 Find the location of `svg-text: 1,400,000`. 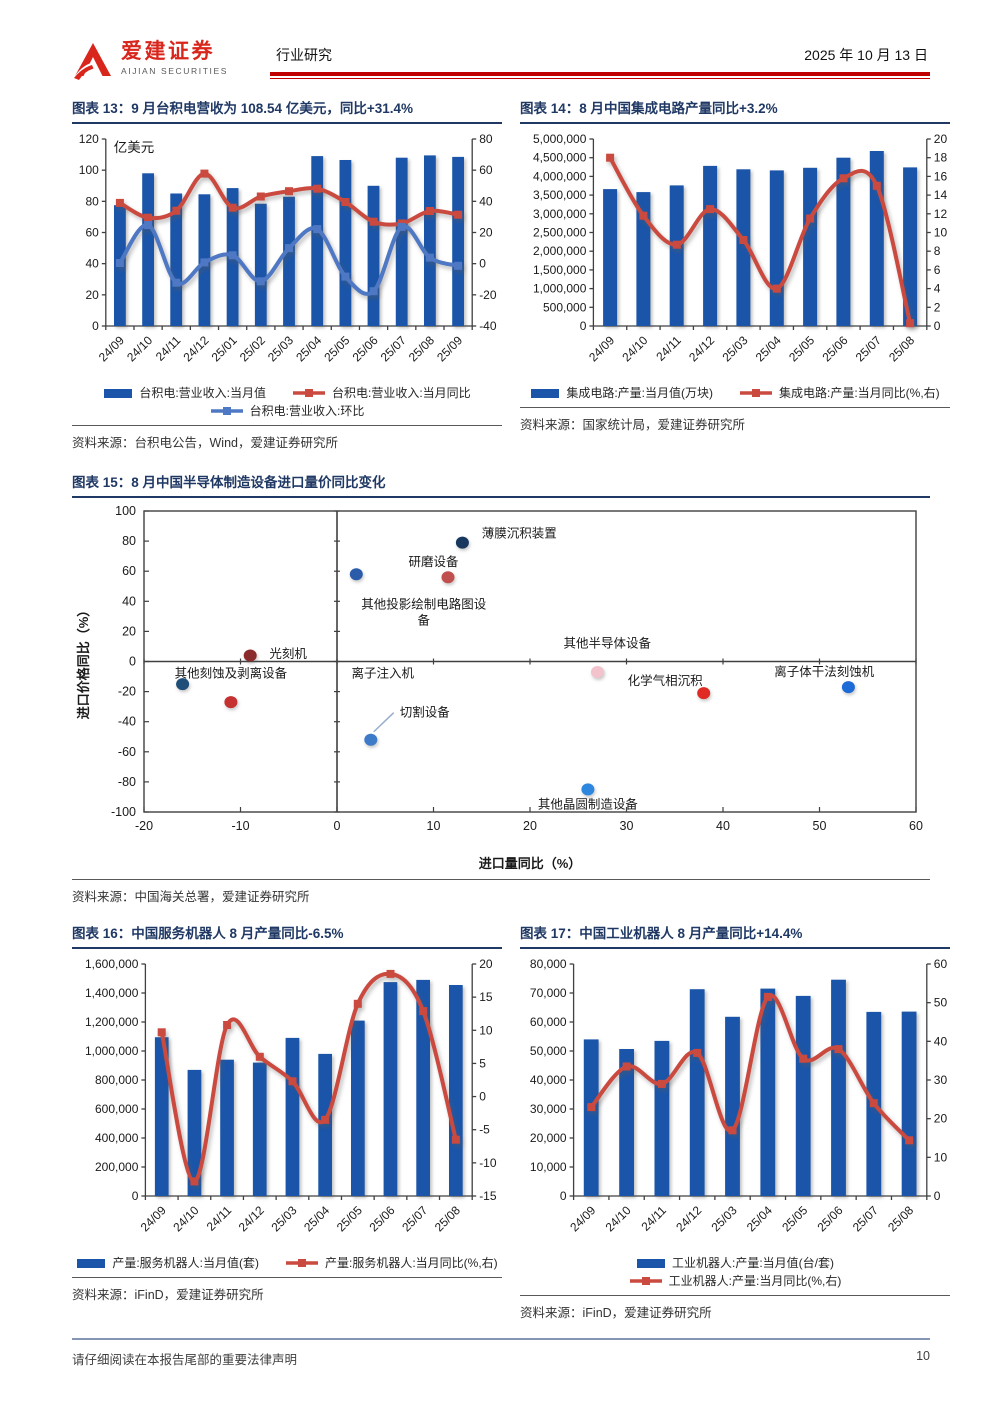

svg-text: 1,400,000 is located at coordinates (112, 993).